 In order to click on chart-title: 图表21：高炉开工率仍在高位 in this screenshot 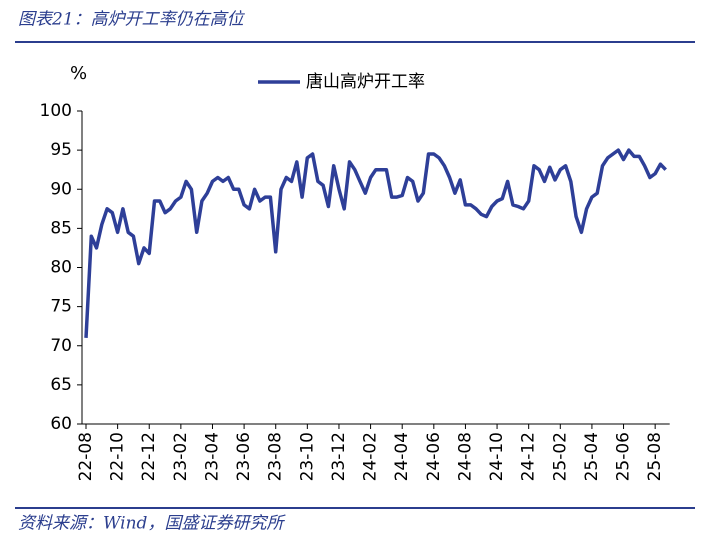, I will do `click(132, 20)`.